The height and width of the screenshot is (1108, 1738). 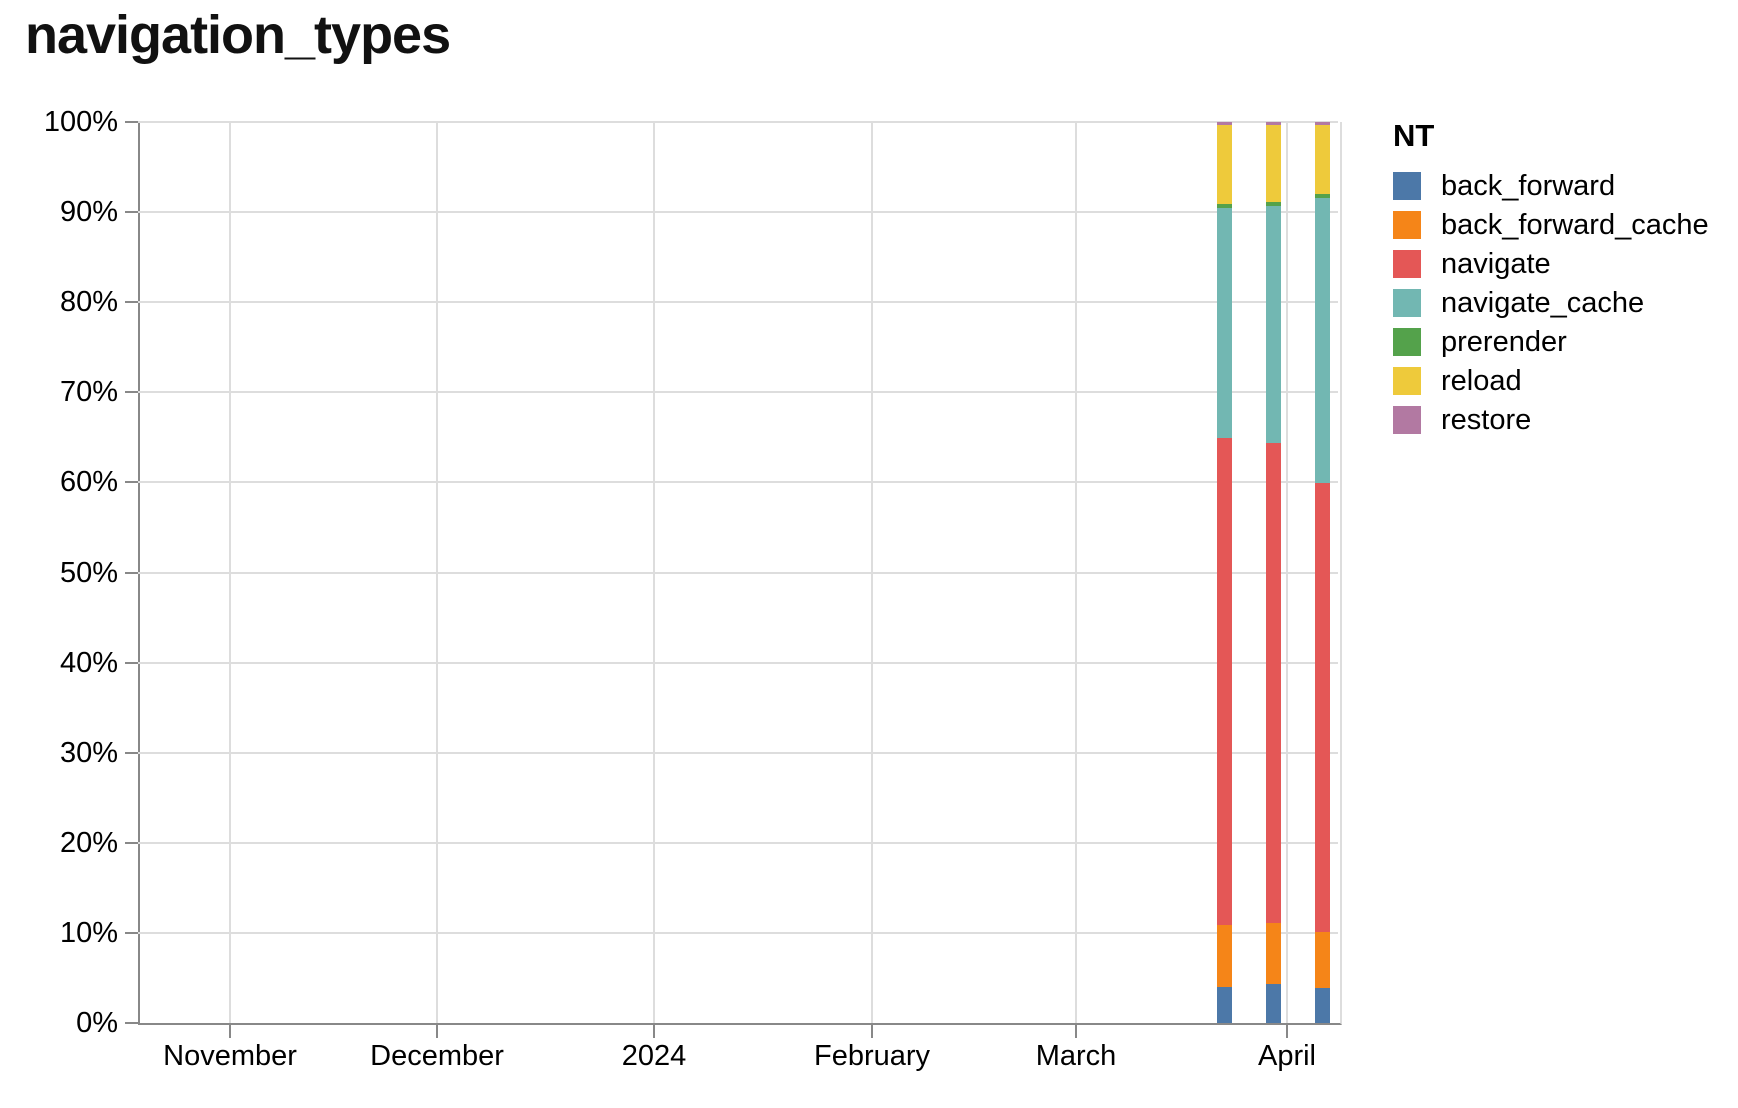 What do you see at coordinates (88, 662) in the screenshot?
I see `y-tick-label: 40%` at bounding box center [88, 662].